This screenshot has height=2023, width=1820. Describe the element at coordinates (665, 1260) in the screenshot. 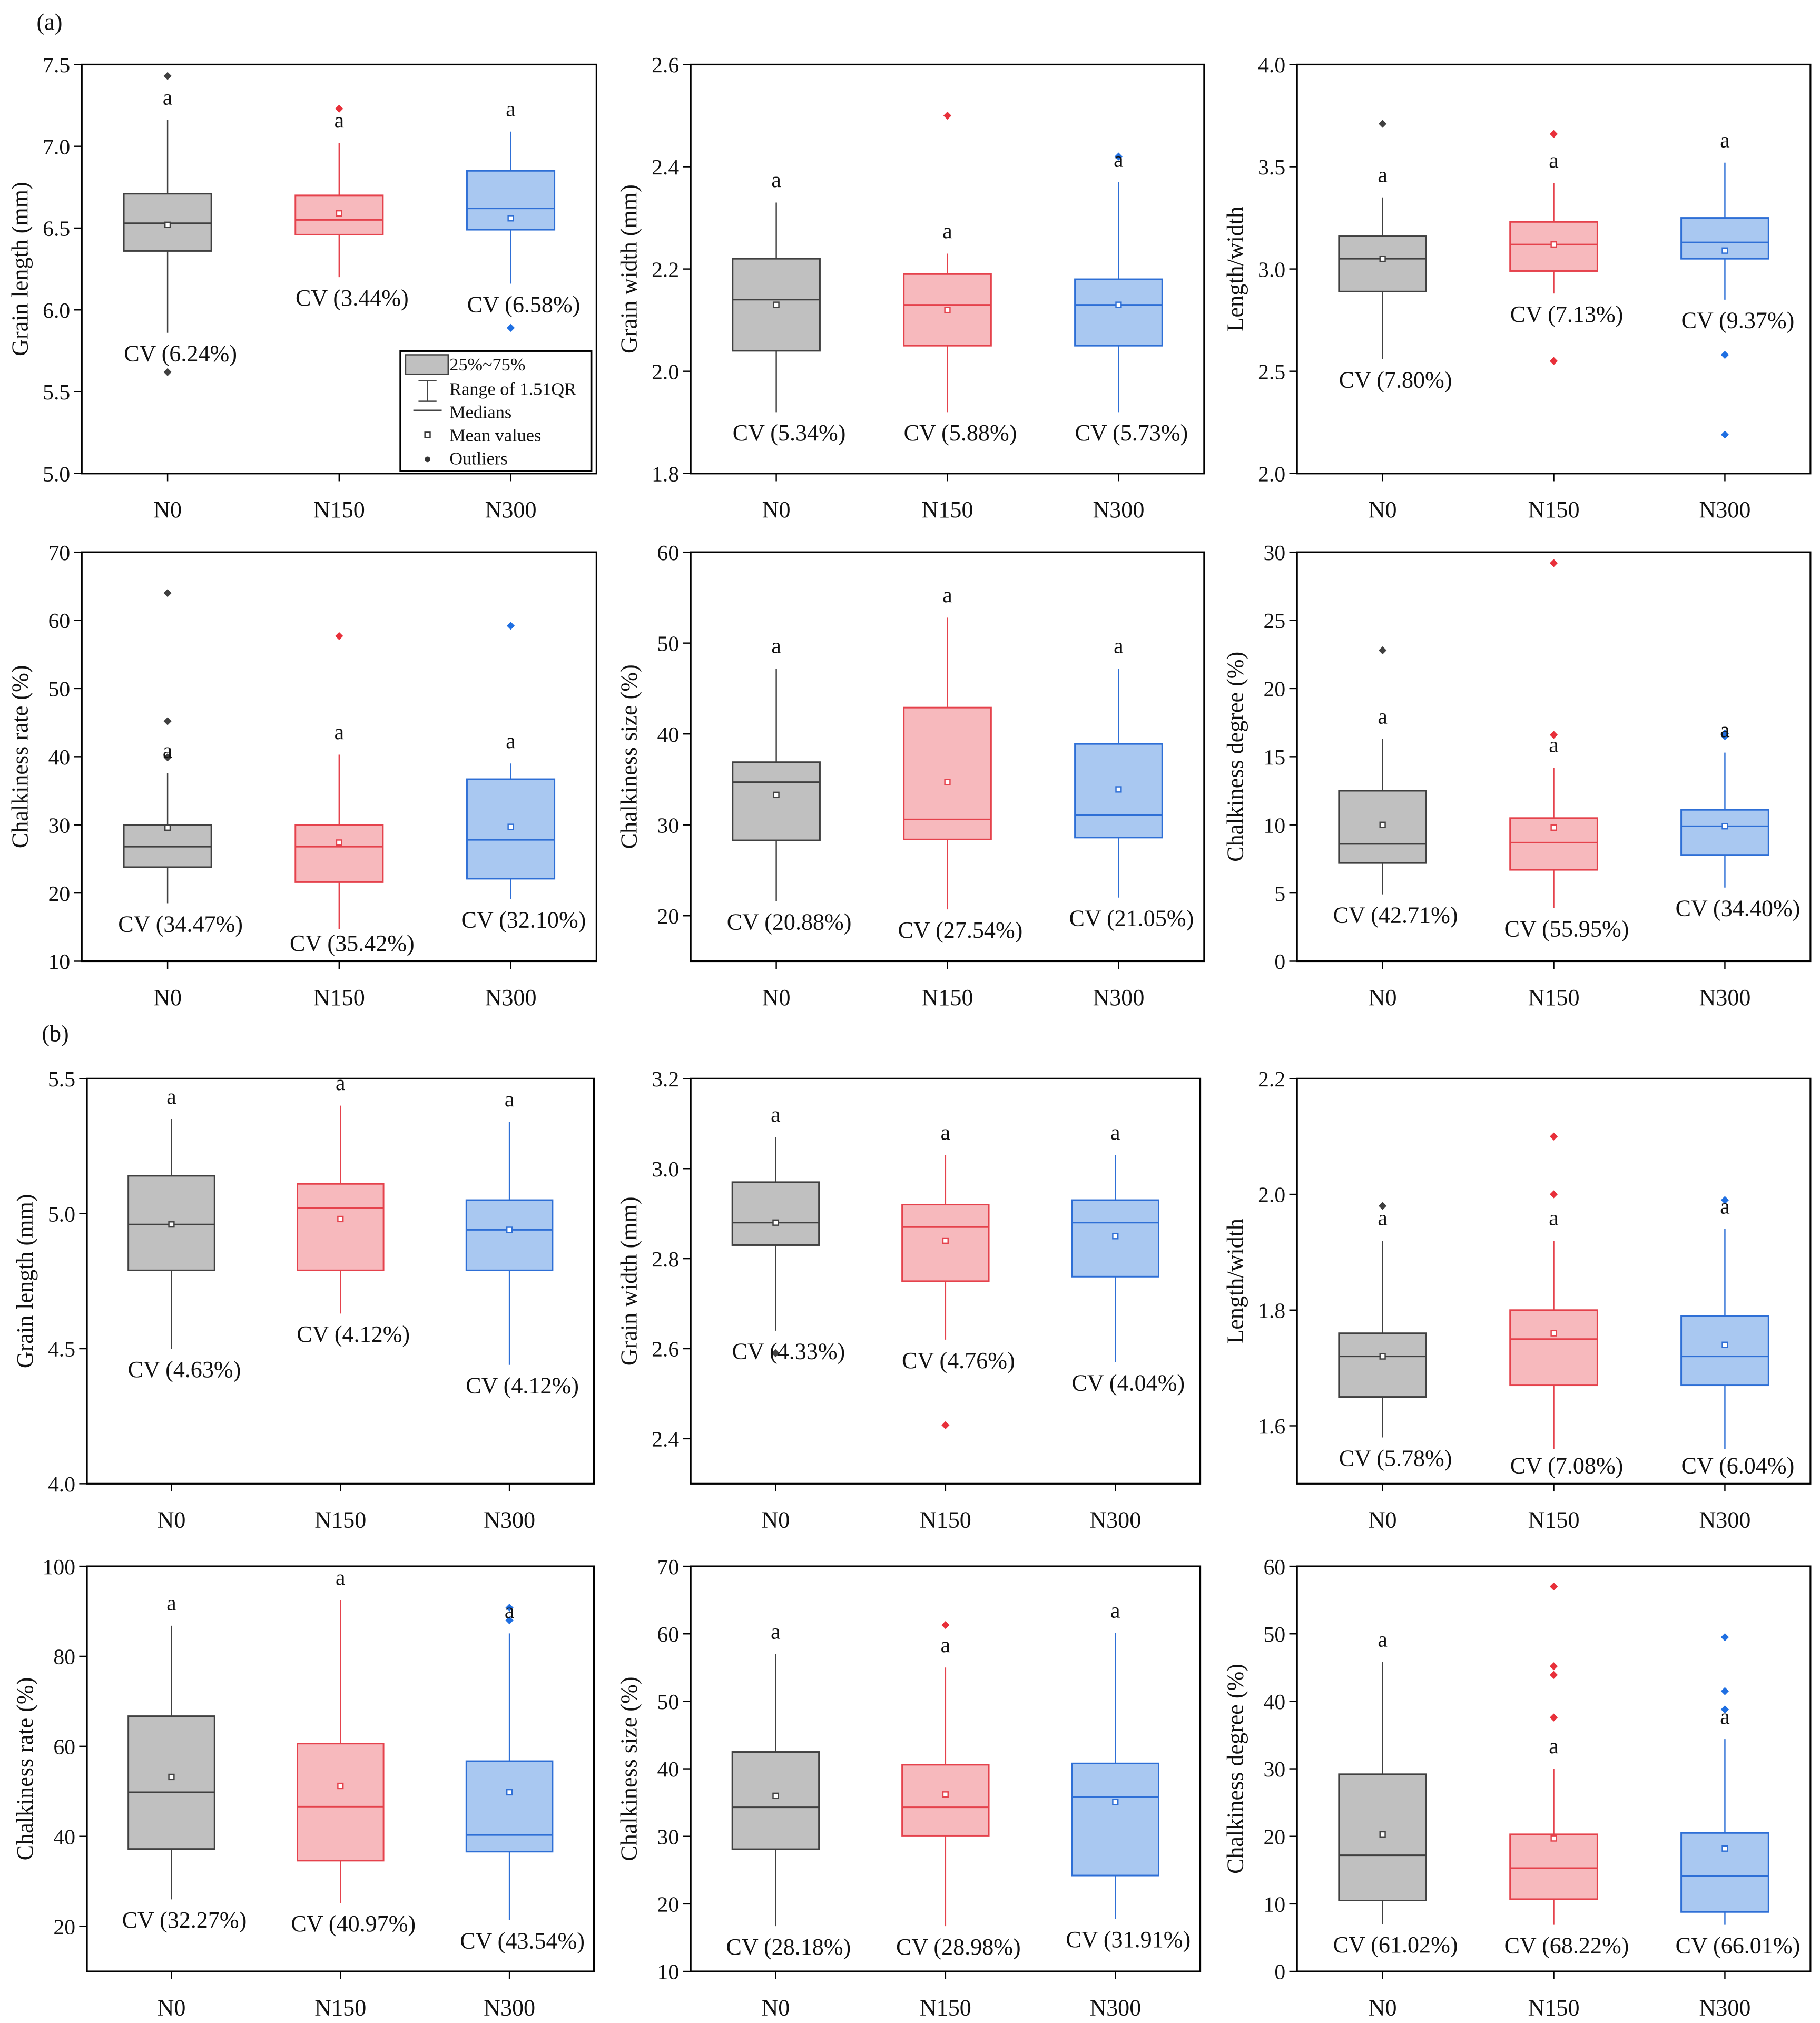

I see `y-tick-label: 2.8` at that location.